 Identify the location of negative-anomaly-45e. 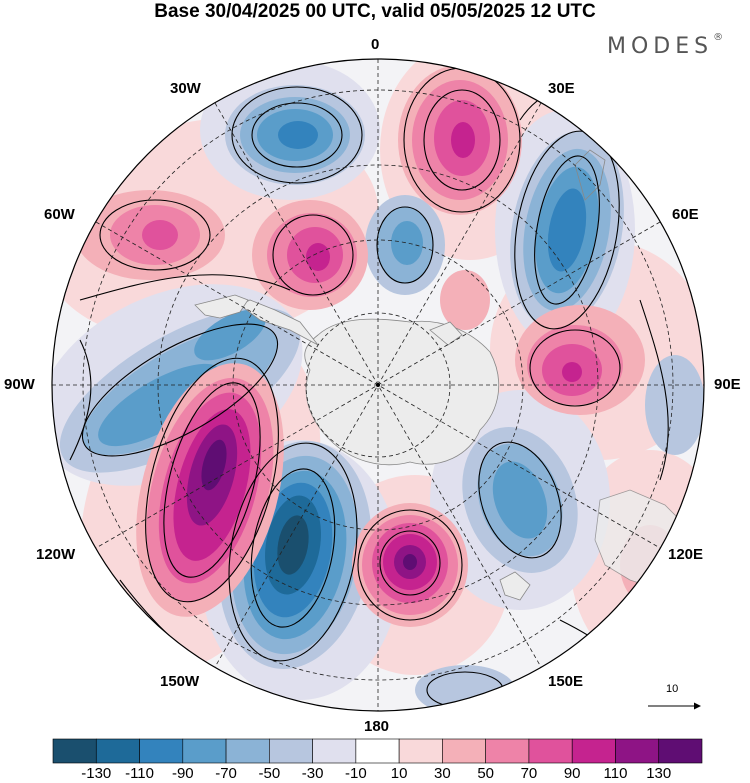
(567, 230).